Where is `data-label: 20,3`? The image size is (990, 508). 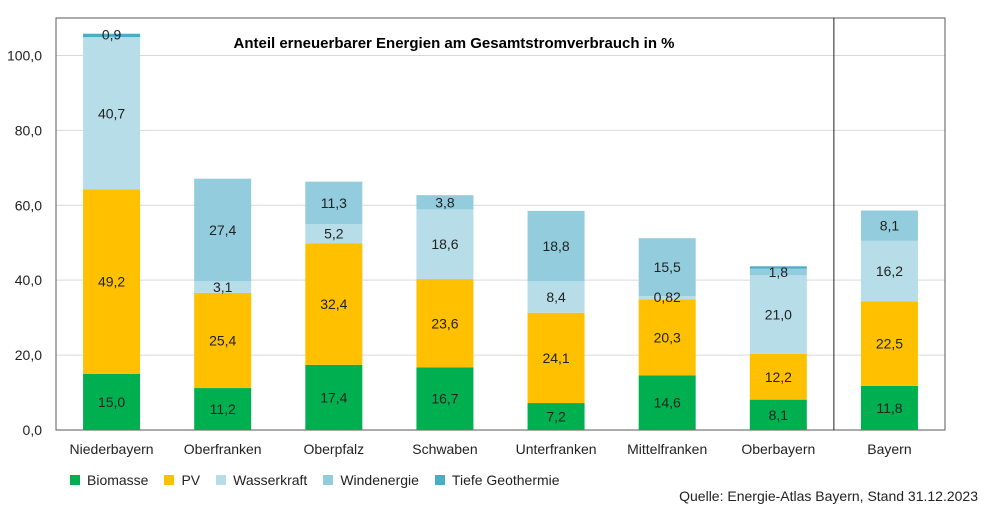 data-label: 20,3 is located at coordinates (667, 337).